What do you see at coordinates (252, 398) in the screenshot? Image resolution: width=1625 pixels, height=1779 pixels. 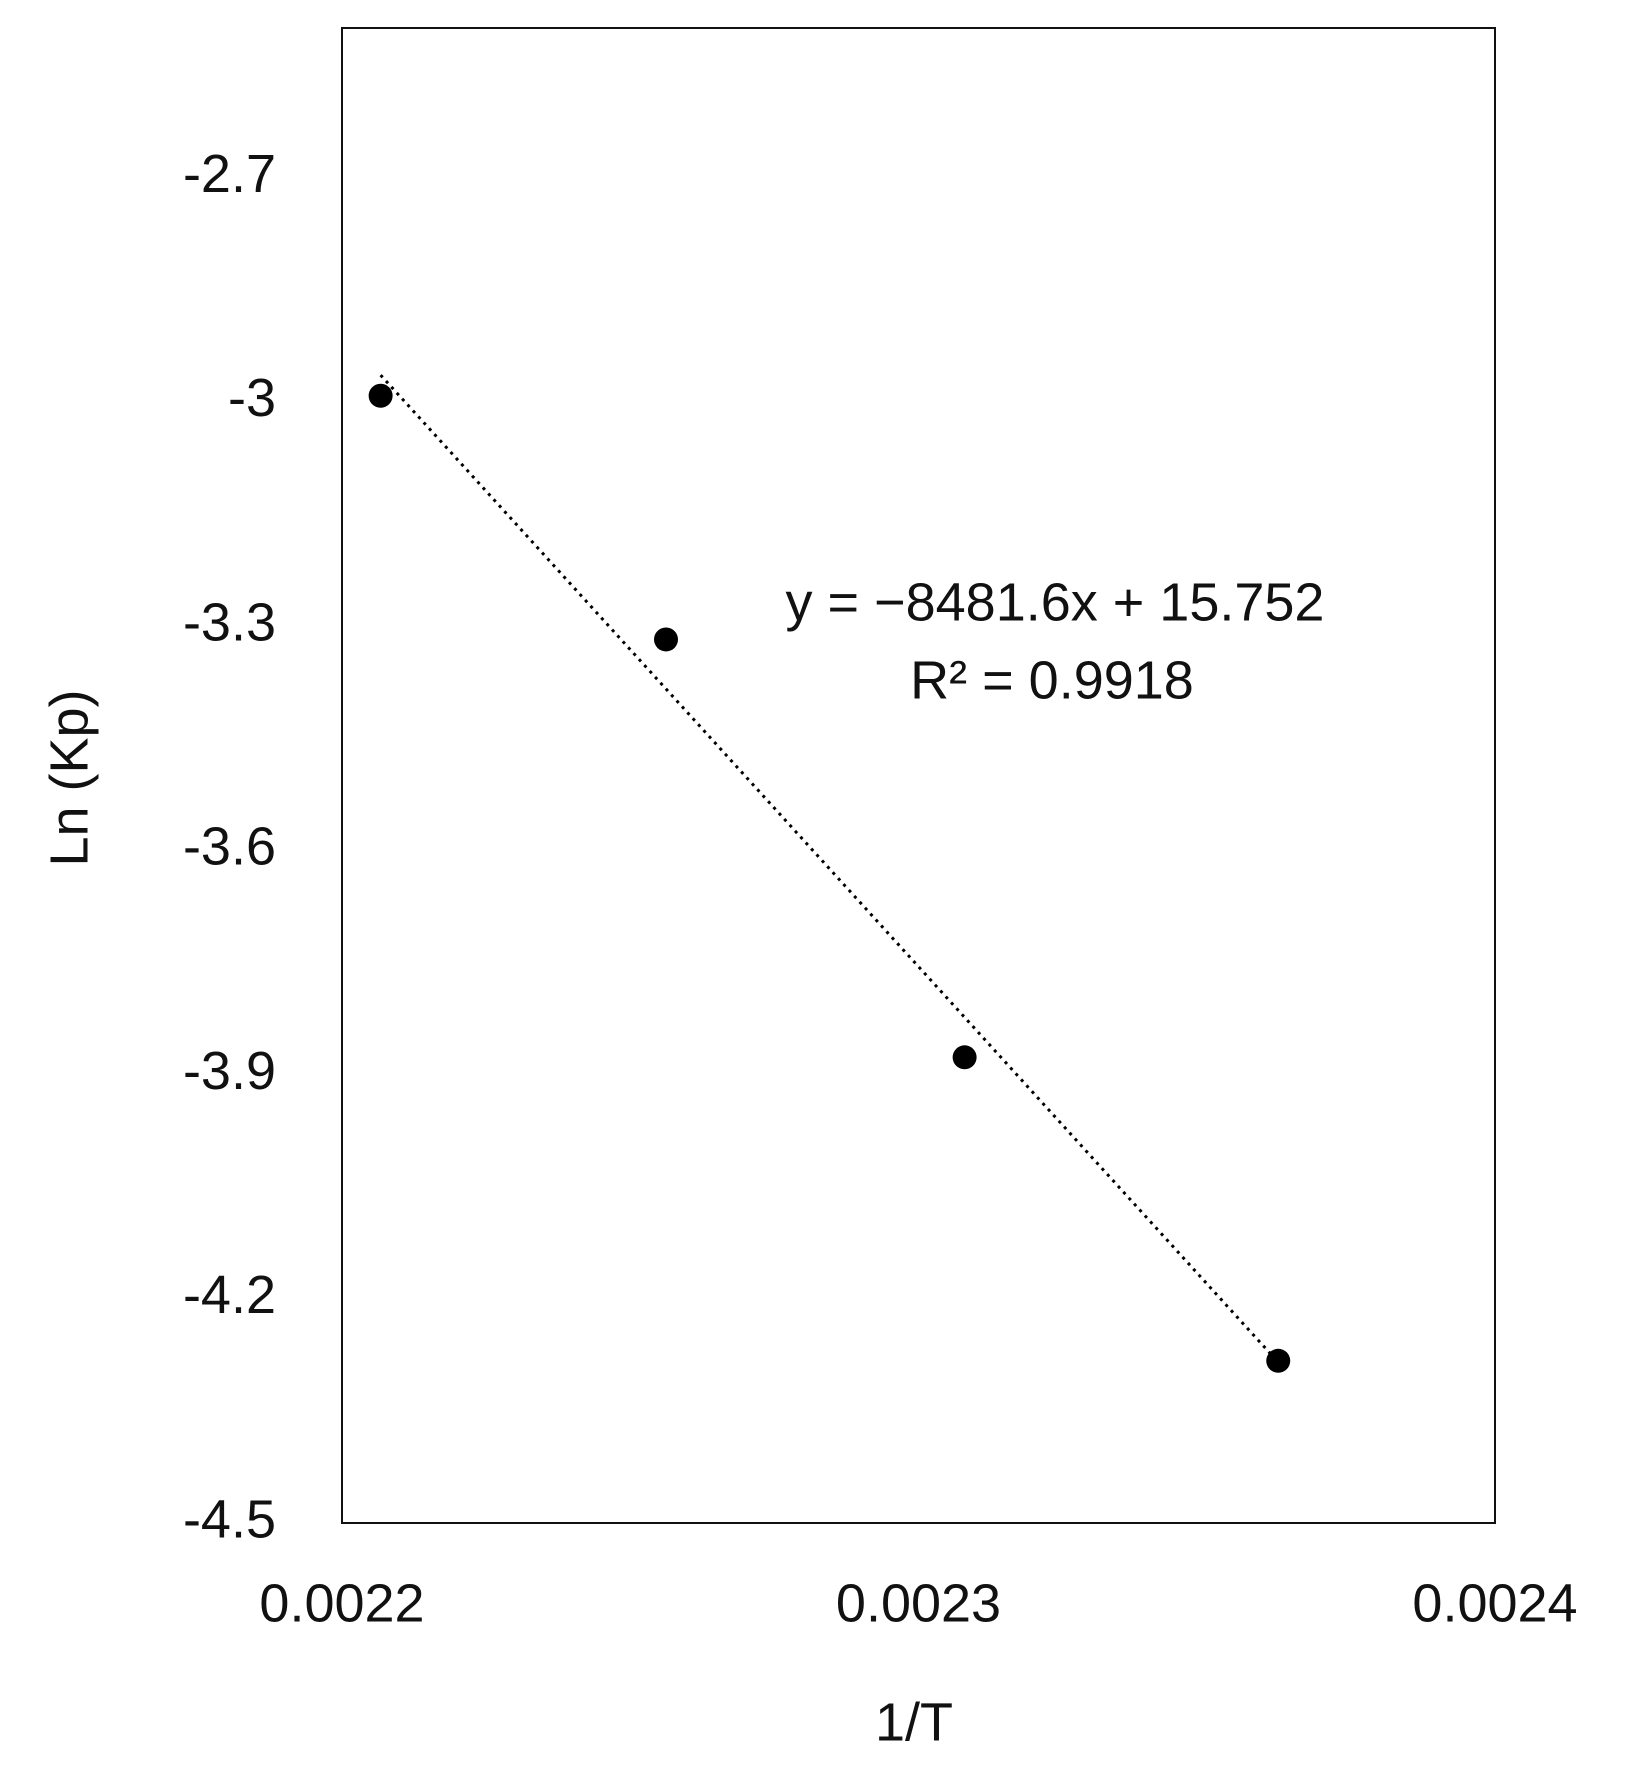 I see `y-tick-label: -3` at bounding box center [252, 398].